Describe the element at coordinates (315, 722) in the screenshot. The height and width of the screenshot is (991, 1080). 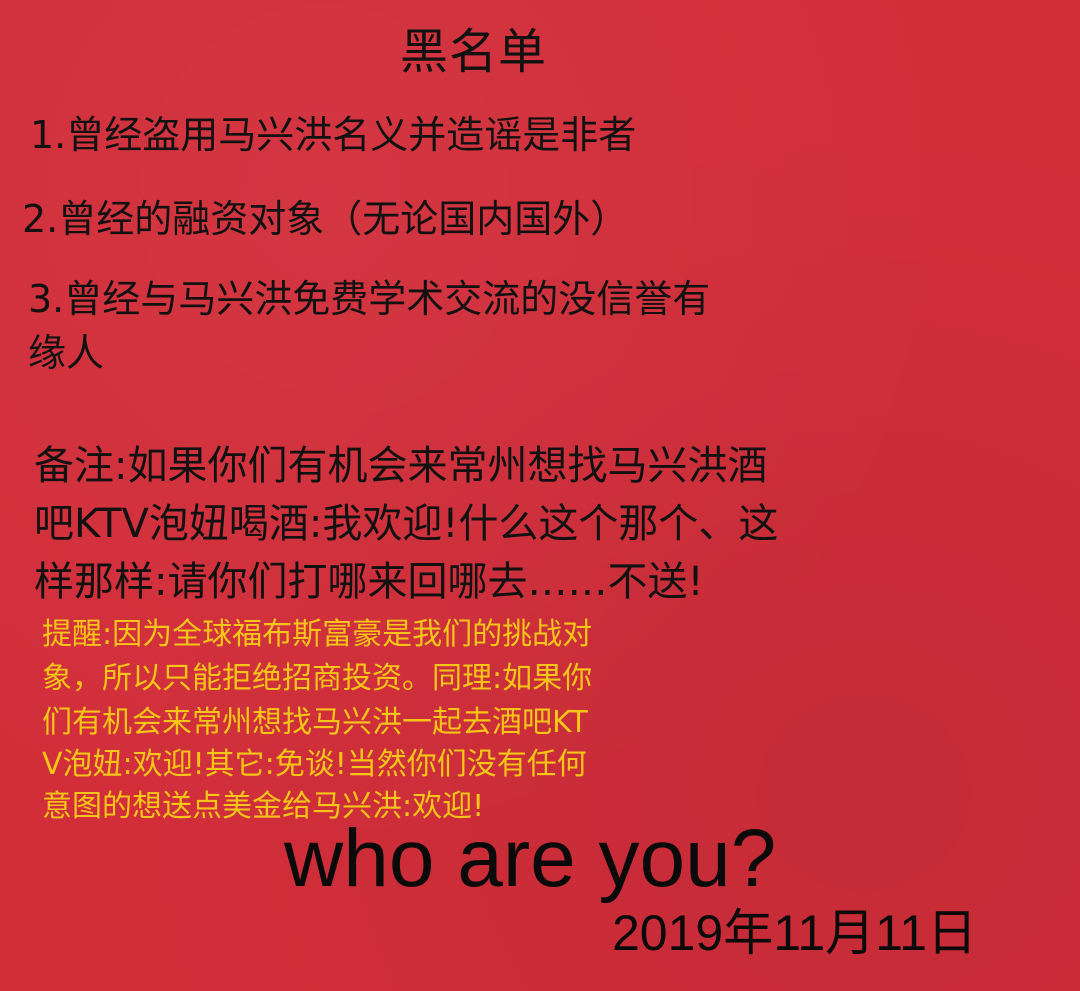
I see `reminder-line-3: 们有机会来常州想找马兴洪一起去酒吧KT` at that location.